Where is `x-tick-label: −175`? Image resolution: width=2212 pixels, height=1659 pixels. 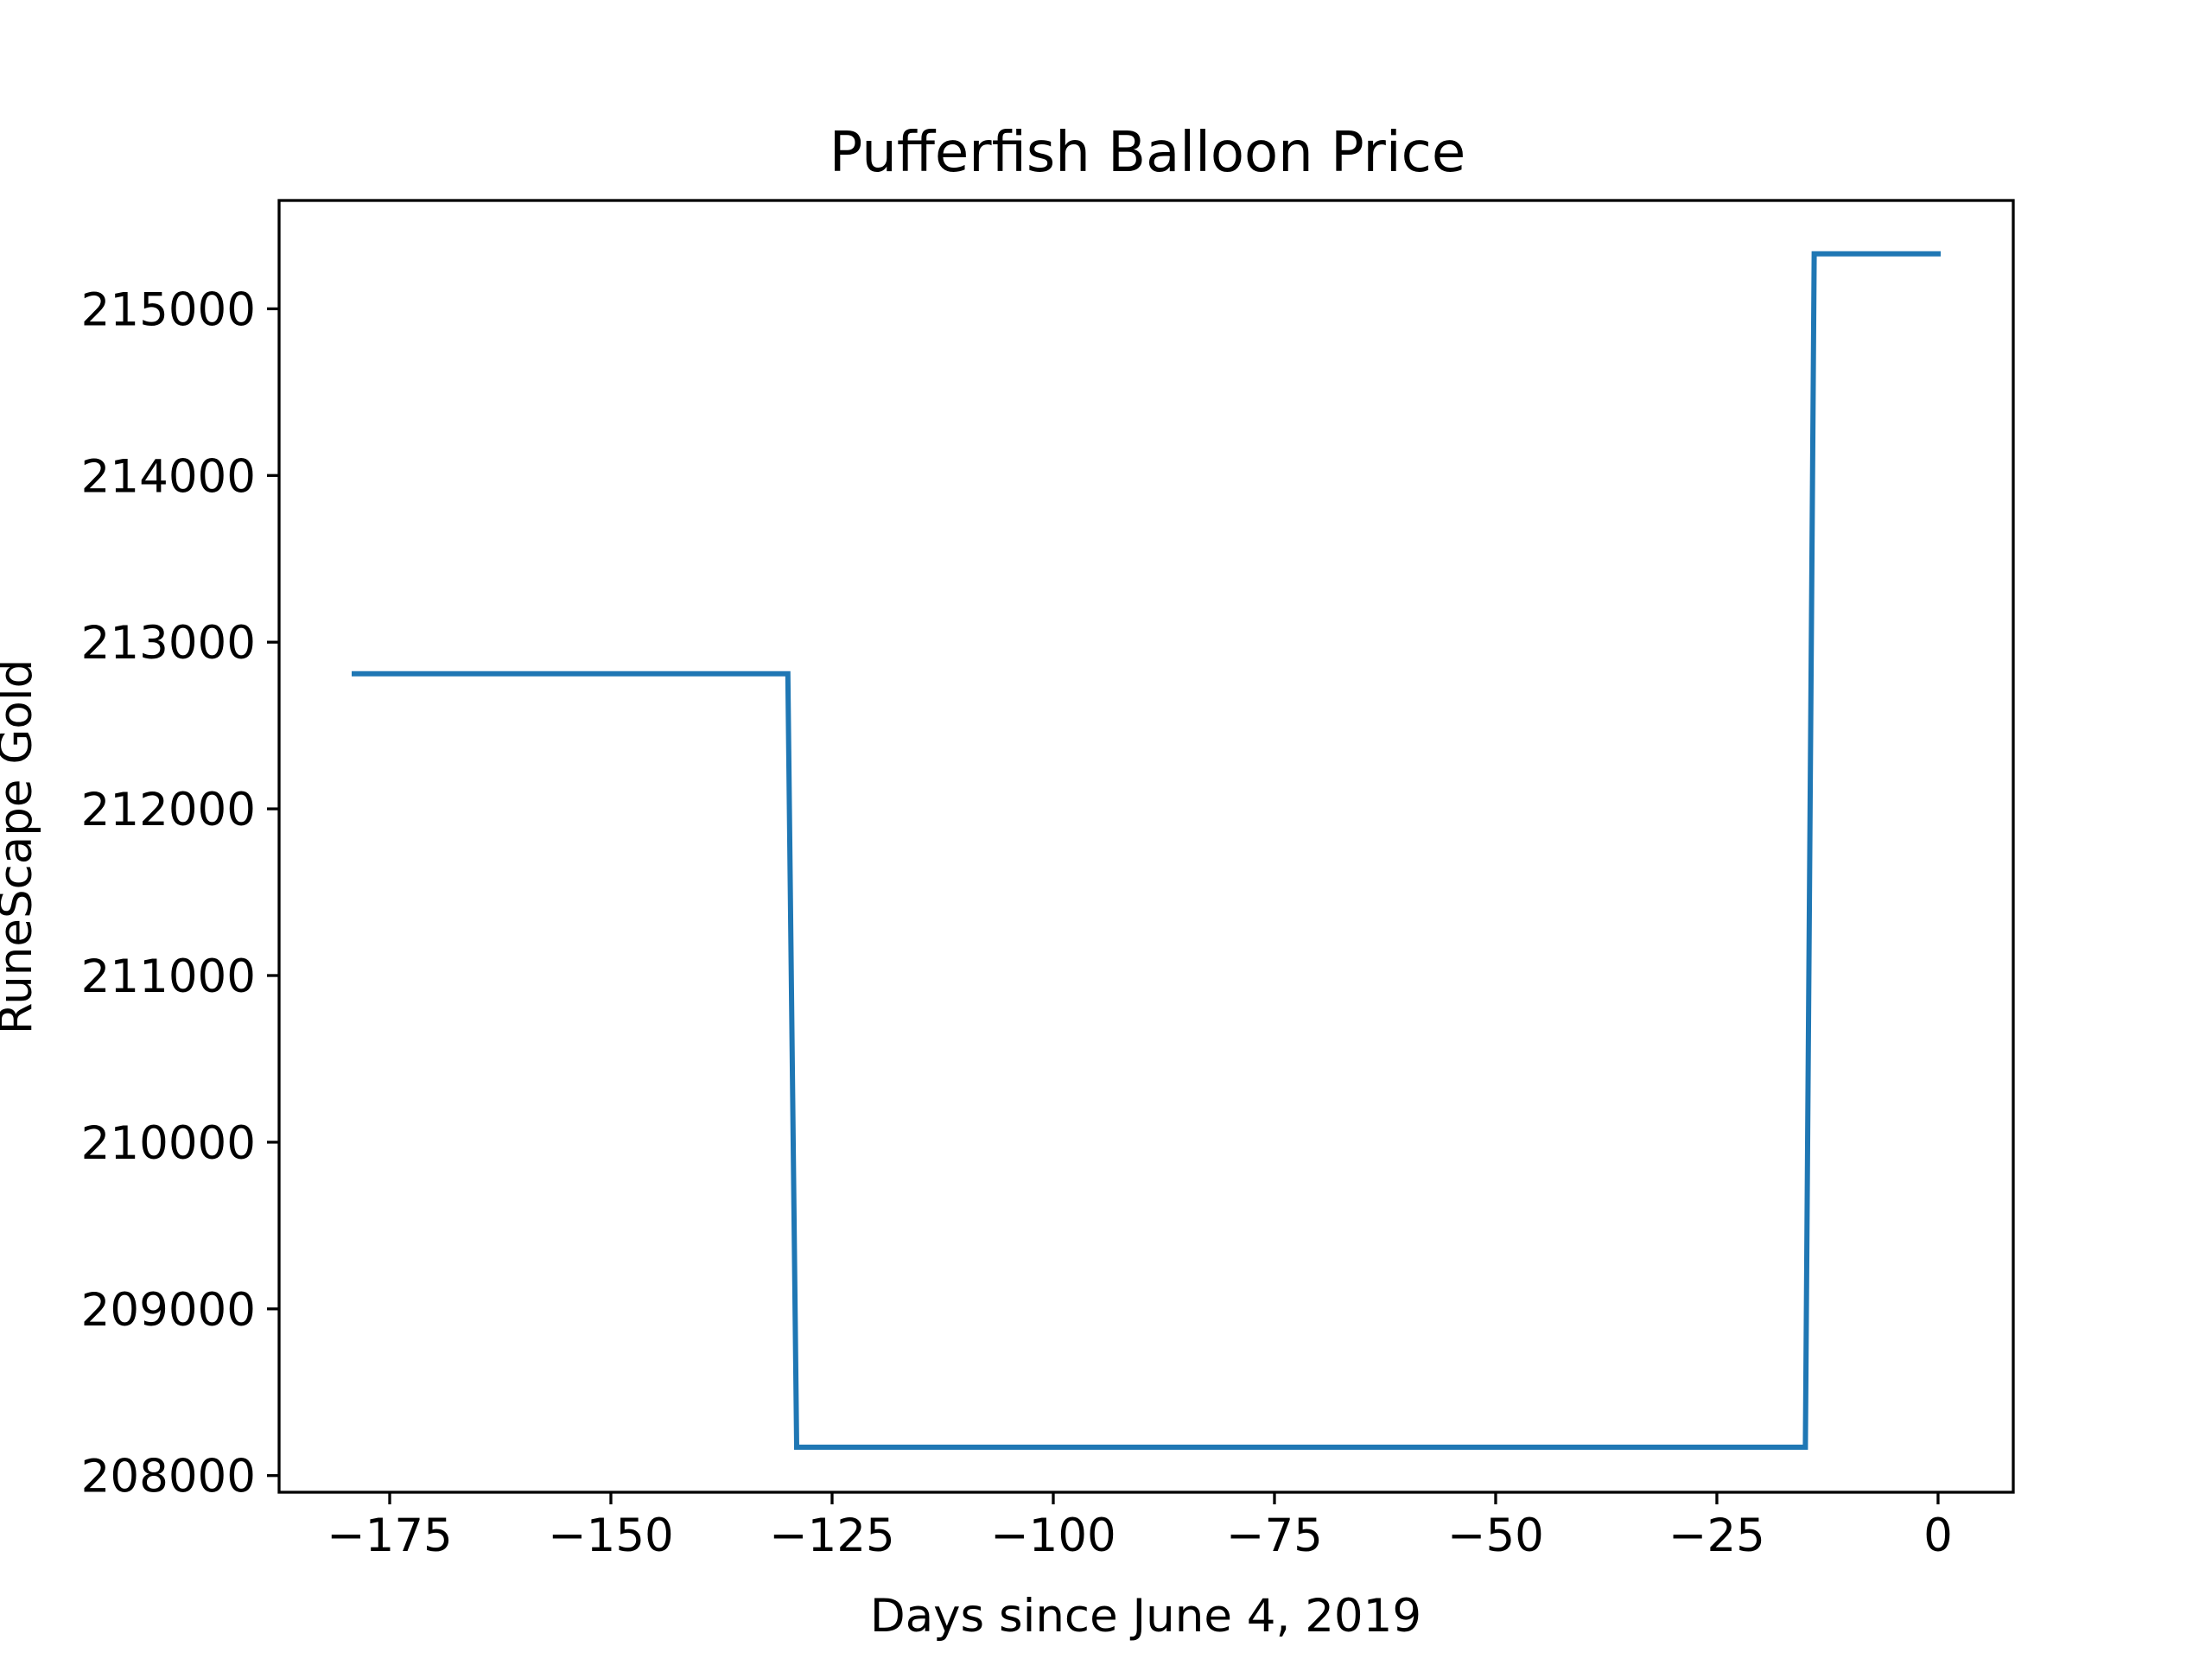
x-tick-label: −175 is located at coordinates (390, 1536).